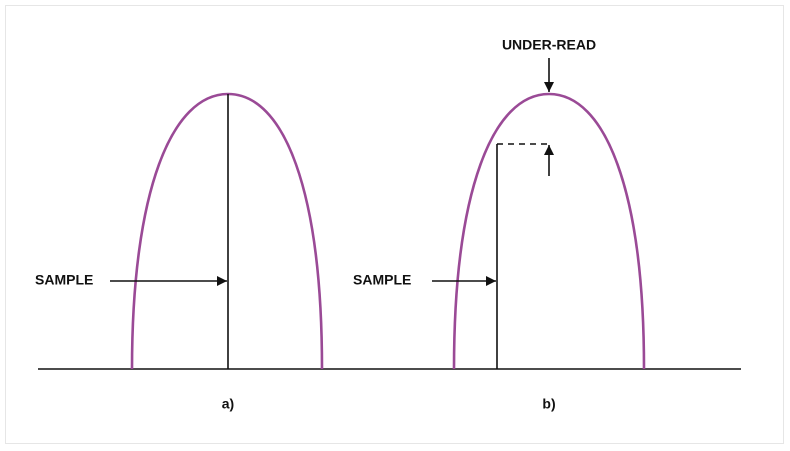 This screenshot has width=790, height=451. What do you see at coordinates (548, 404) in the screenshot?
I see `caption: b)` at bounding box center [548, 404].